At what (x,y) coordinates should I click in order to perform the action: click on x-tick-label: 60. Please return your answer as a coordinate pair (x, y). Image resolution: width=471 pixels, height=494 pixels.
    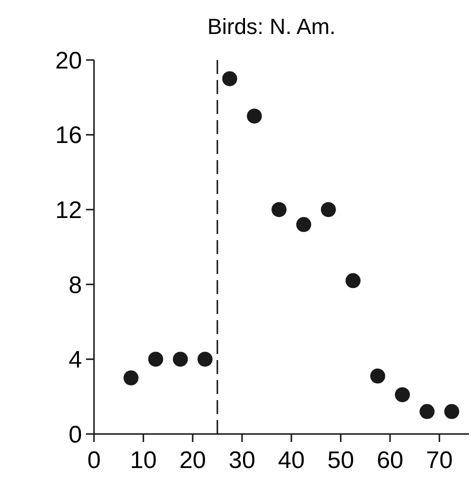
    Looking at the image, I should click on (390, 460).